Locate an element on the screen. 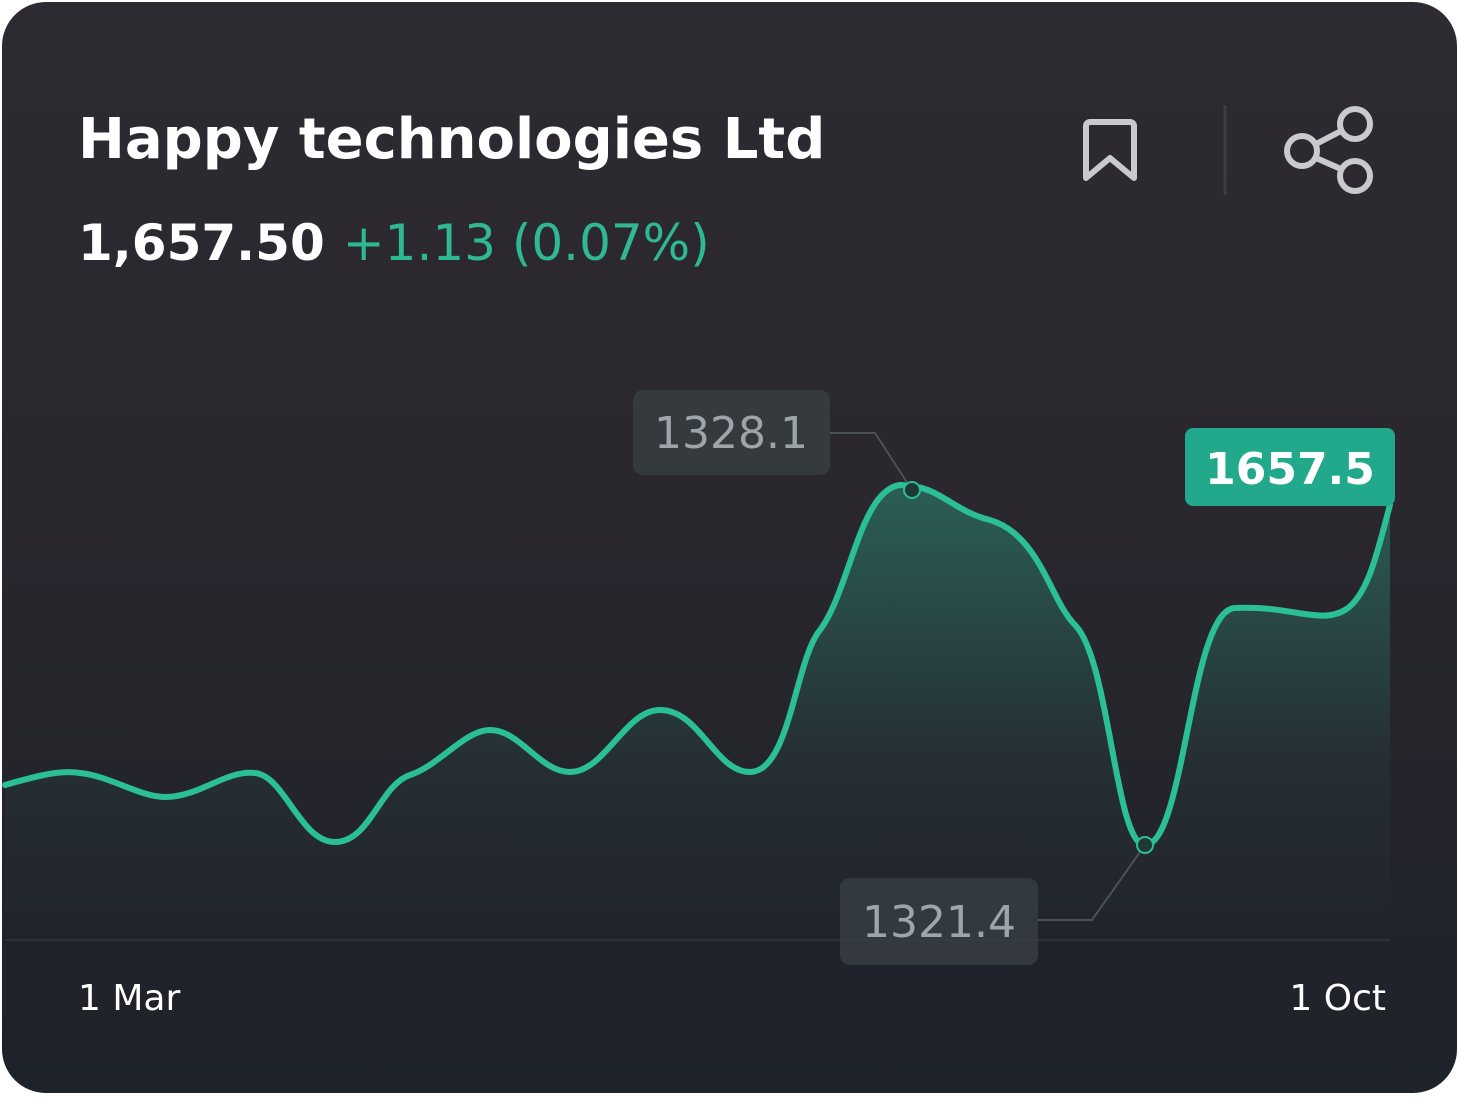 The width and height of the screenshot is (1459, 1099). end-date: 1 Oct is located at coordinates (1337, 998).